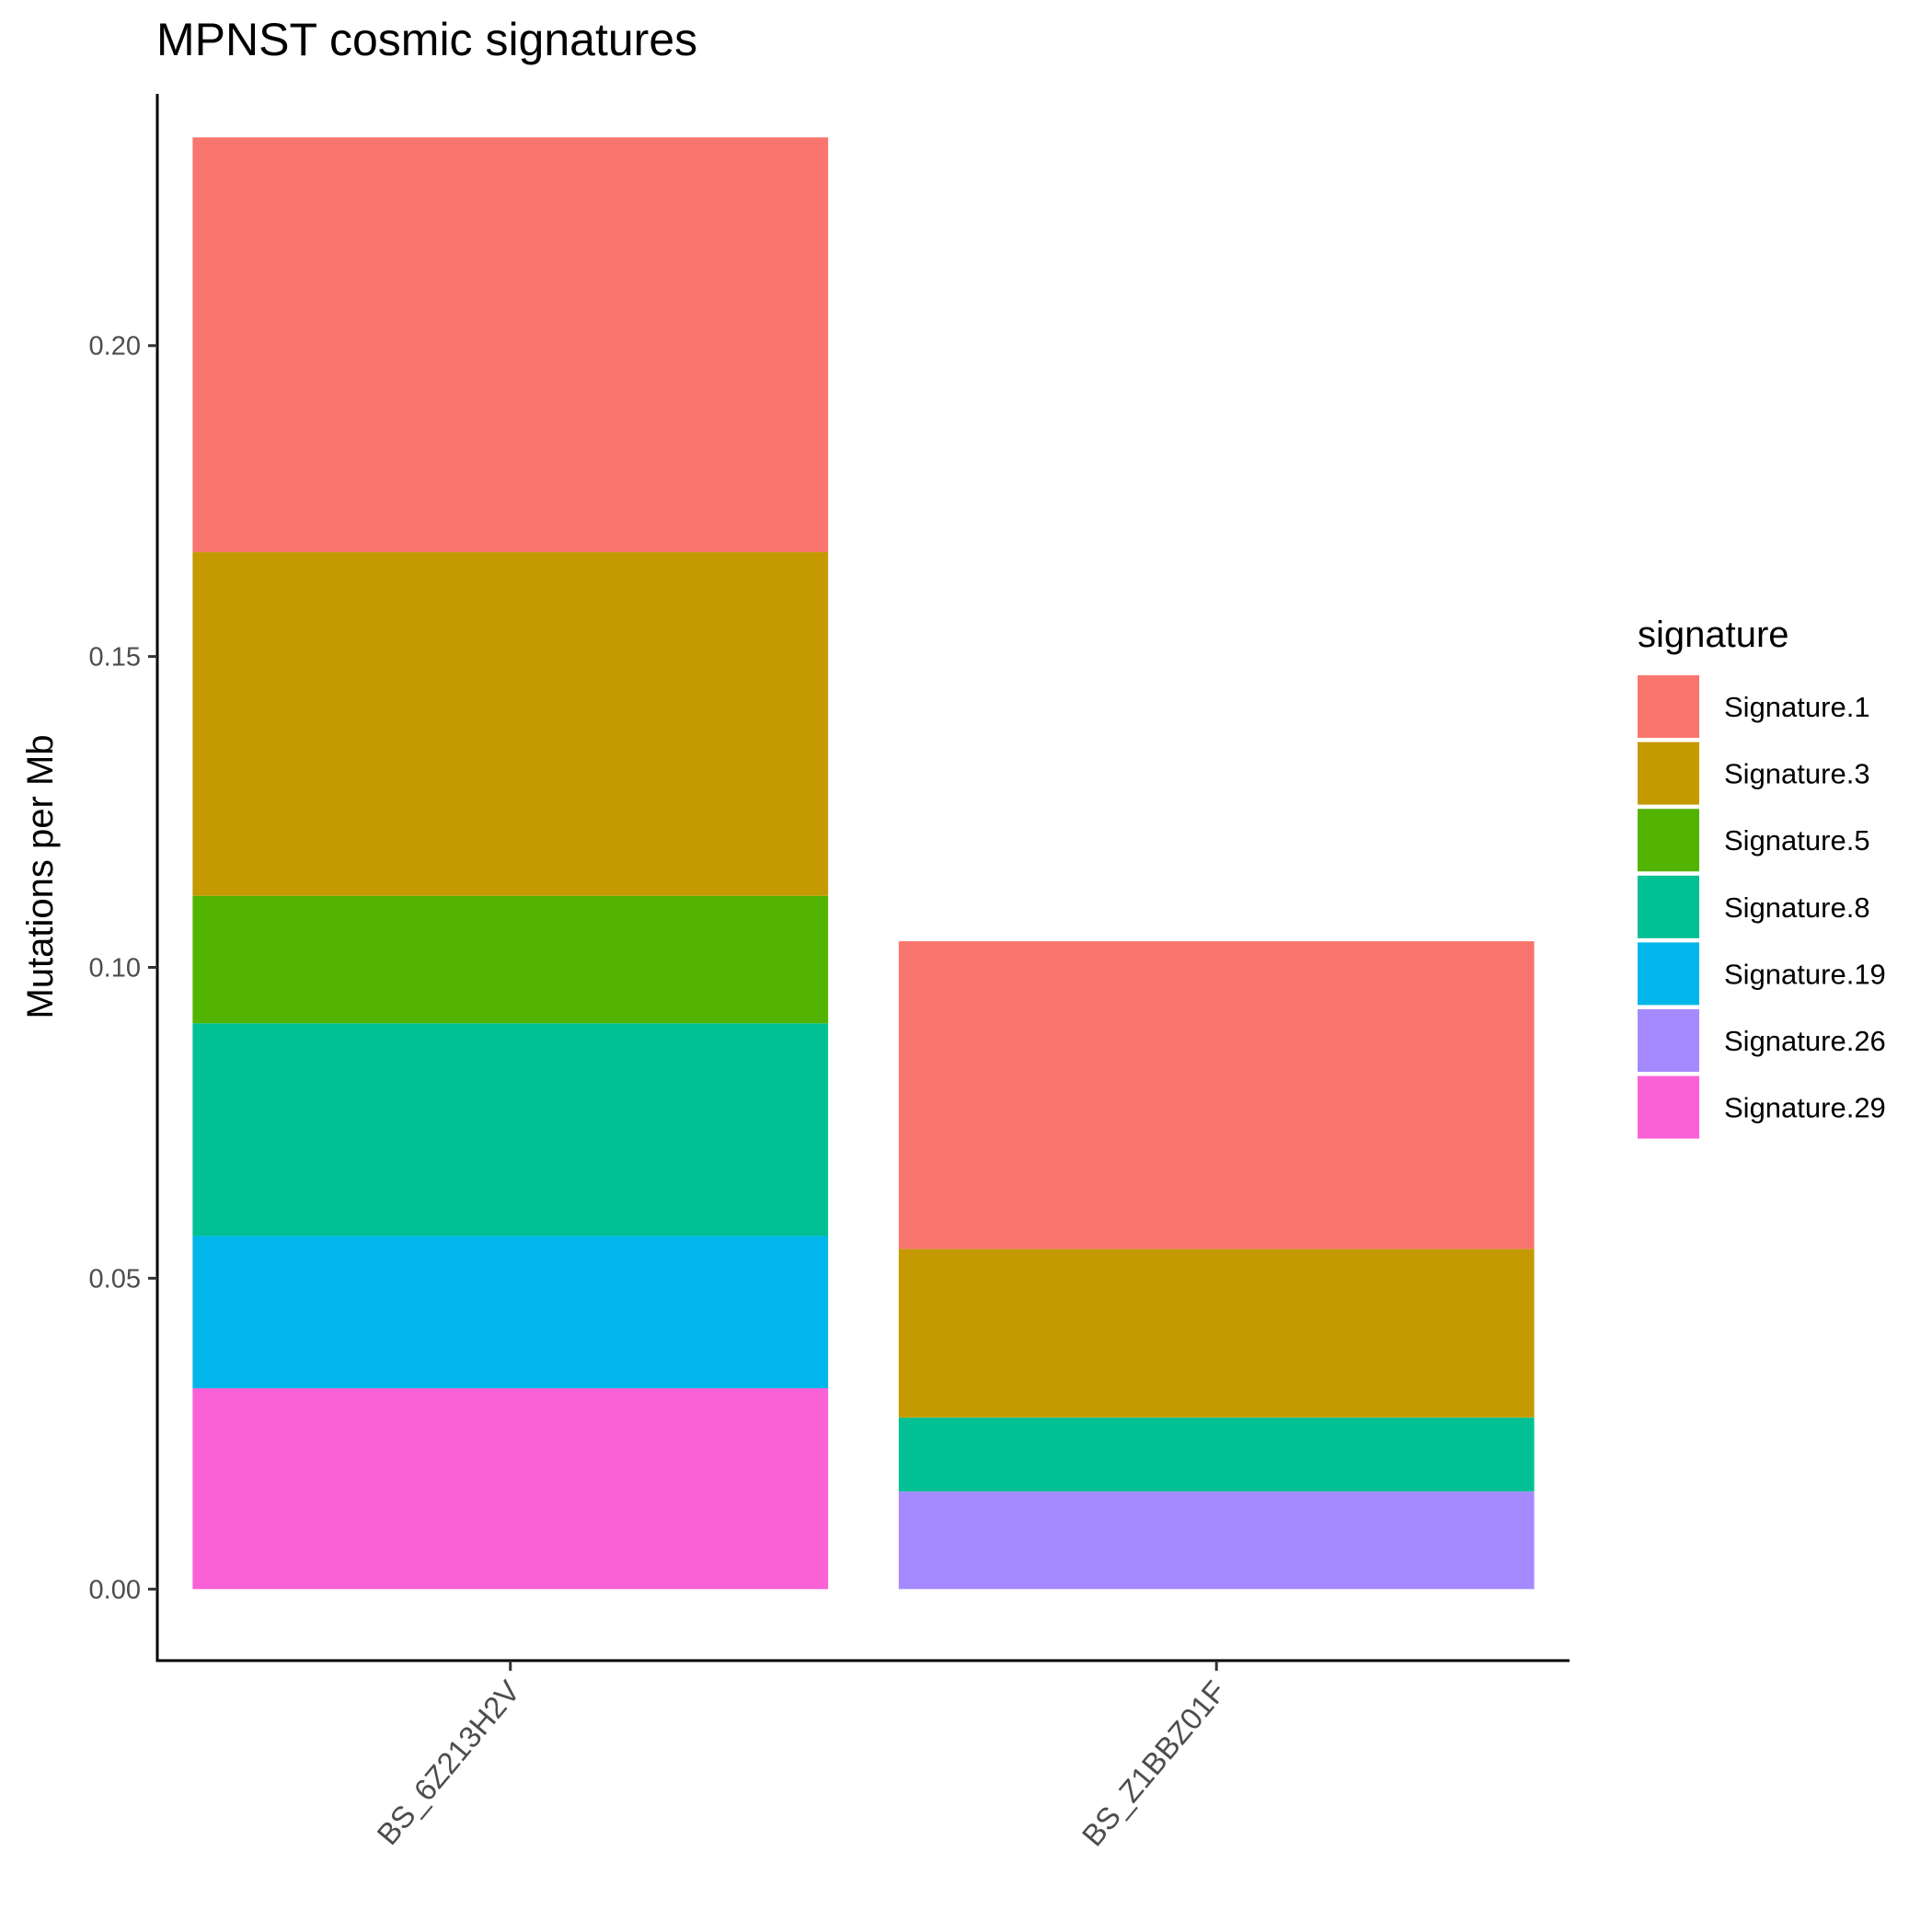 The height and width of the screenshot is (1932, 1932). I want to click on x-tick-label: BS_6Z213H2V, so click(448, 1762).